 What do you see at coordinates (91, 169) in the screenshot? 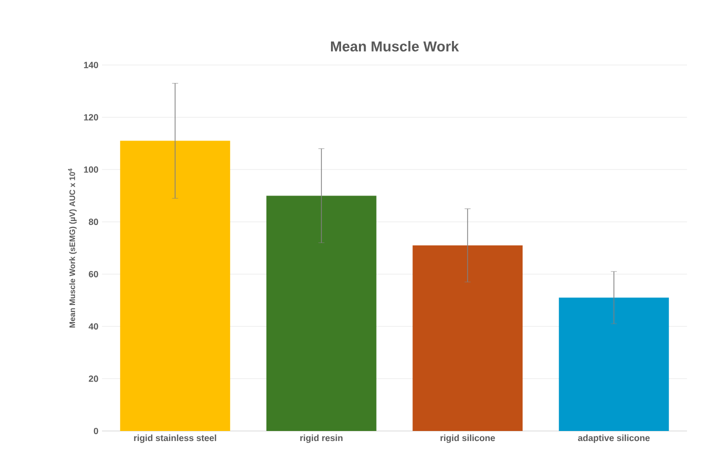
I see `y-tick-label: 100` at bounding box center [91, 169].